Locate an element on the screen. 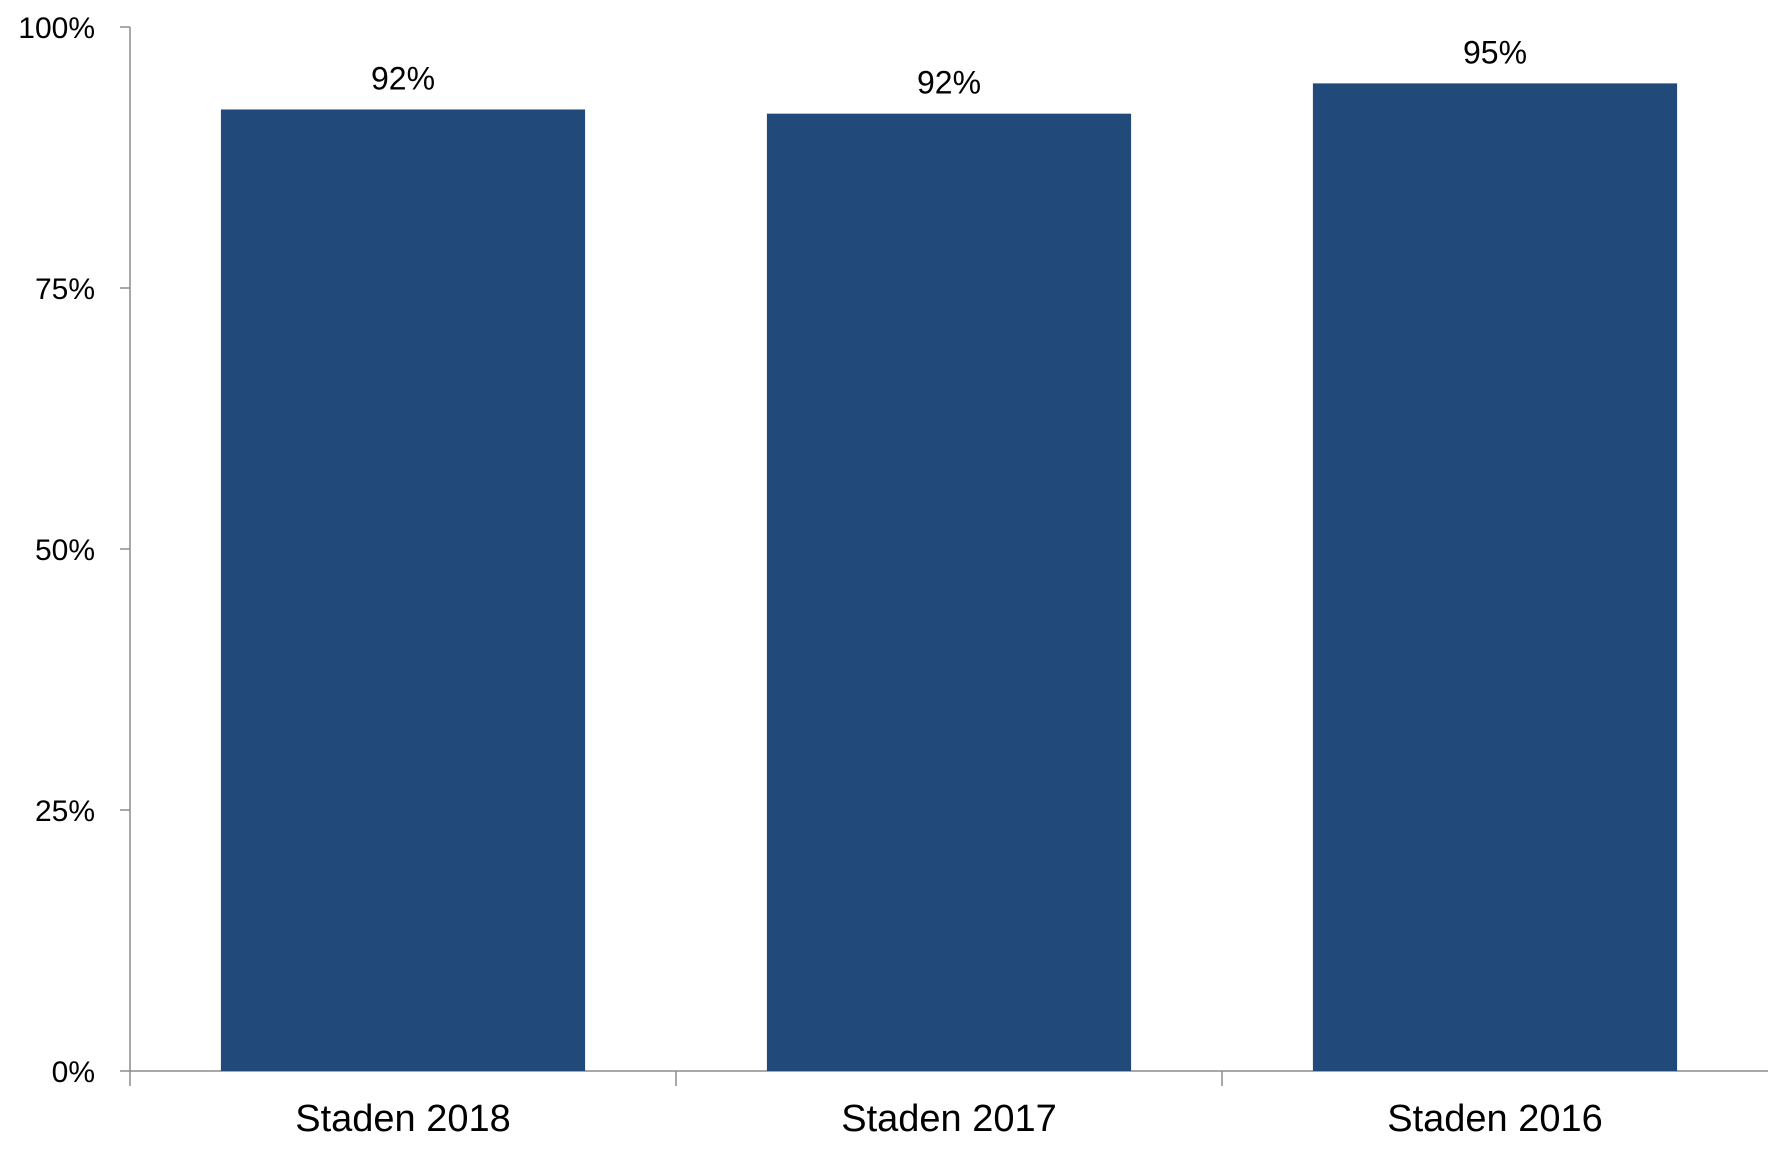  y-tick-label: 75% is located at coordinates (65, 289).